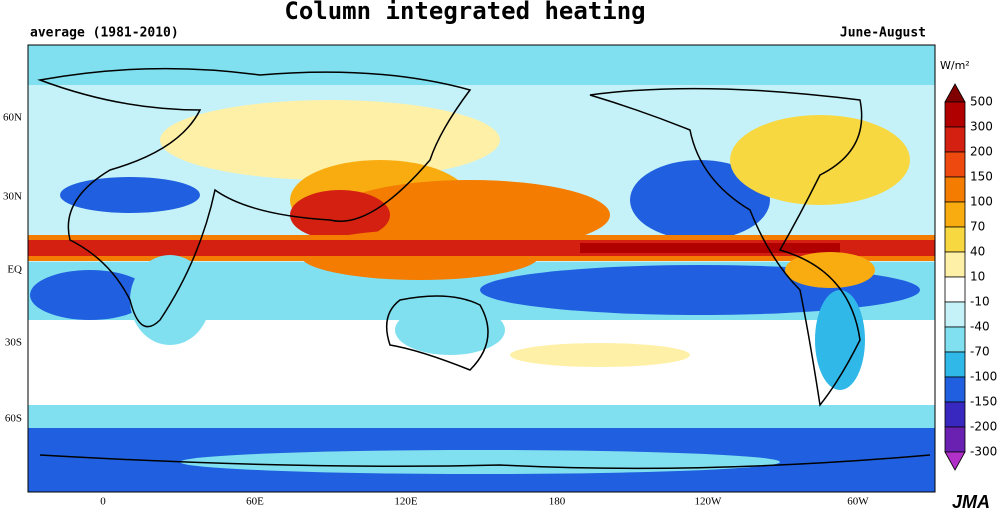  Describe the element at coordinates (464, 12) in the screenshot. I see `title: Column integrated heating` at that location.